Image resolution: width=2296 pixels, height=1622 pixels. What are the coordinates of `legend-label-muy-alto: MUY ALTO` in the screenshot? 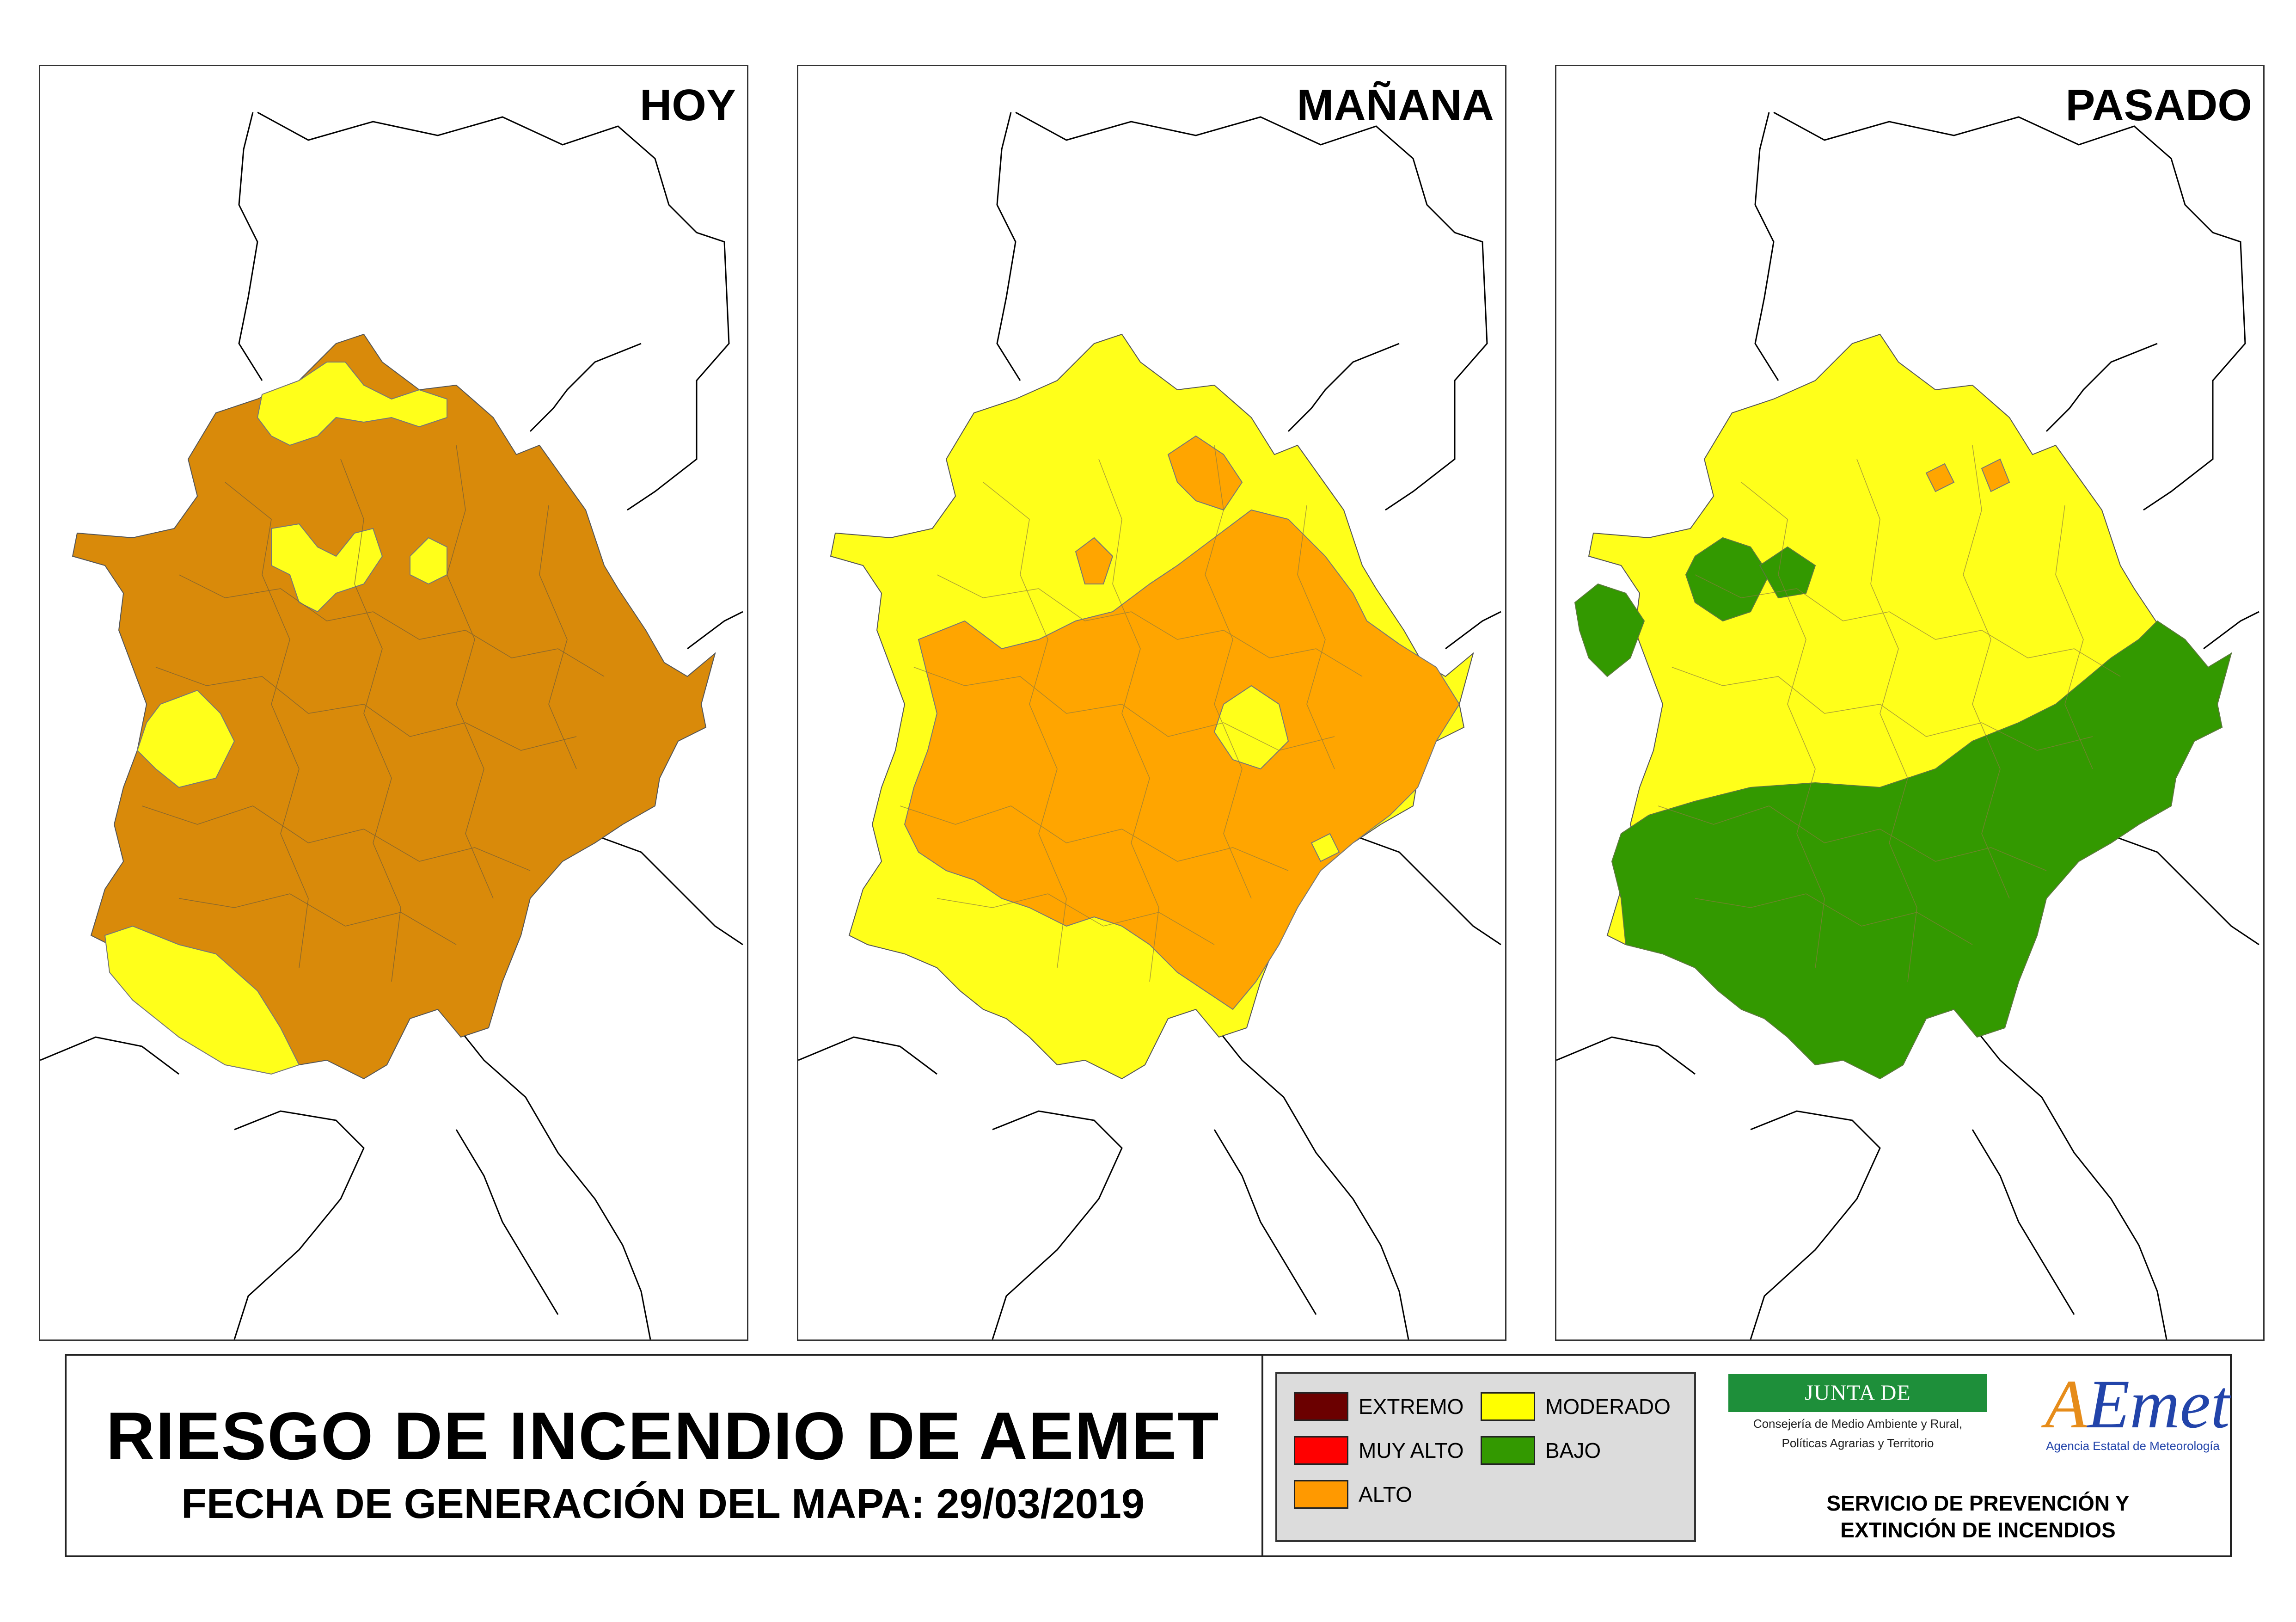 It's located at (1411, 1450).